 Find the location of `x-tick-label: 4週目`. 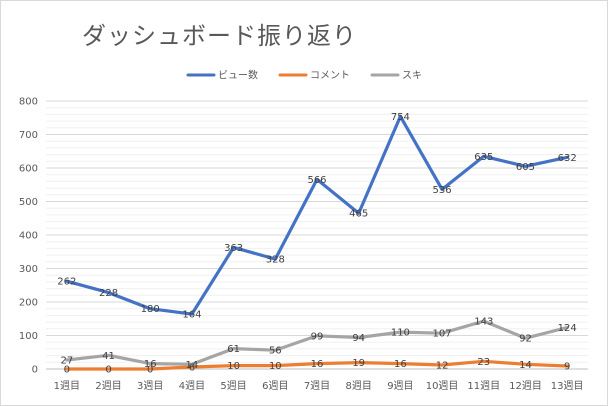

x-tick-label: 4週目 is located at coordinates (192, 386).